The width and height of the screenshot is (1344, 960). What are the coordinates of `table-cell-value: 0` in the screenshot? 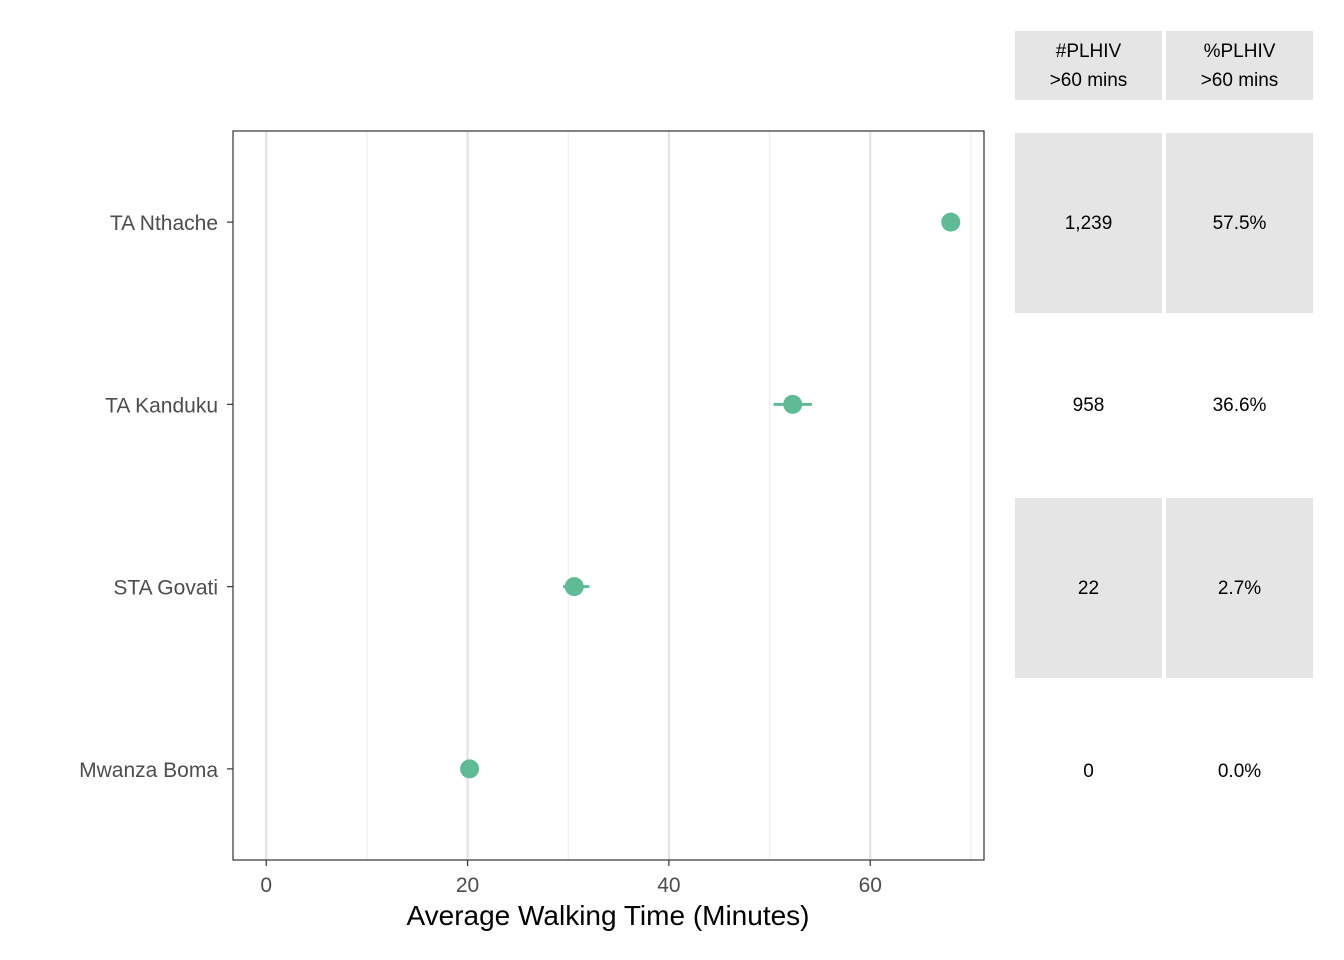 It's located at (1088, 771).